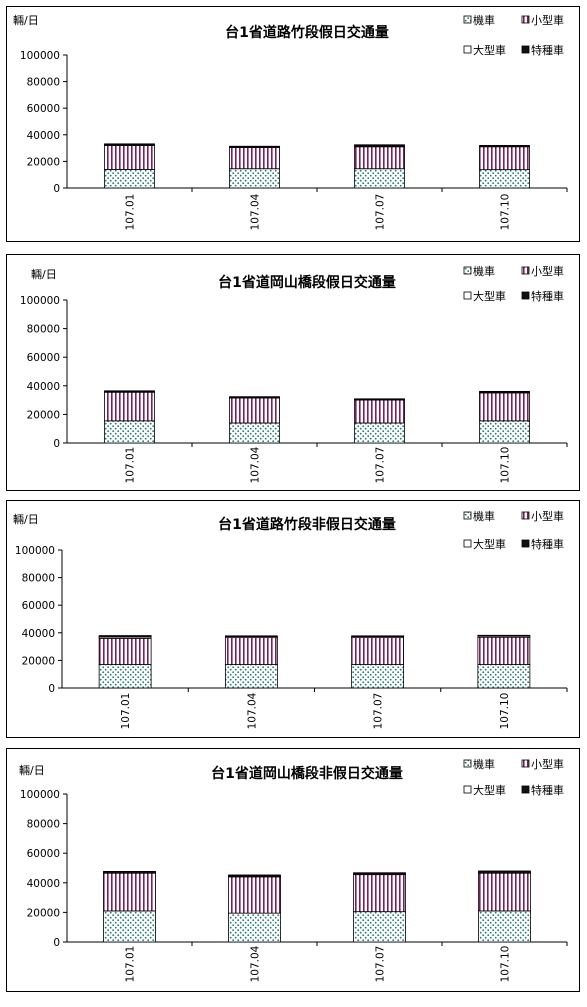 This screenshot has width=587, height=1007. What do you see at coordinates (307, 32) in the screenshot?
I see `chart-title: 台1省道路竹段假日交通量` at bounding box center [307, 32].